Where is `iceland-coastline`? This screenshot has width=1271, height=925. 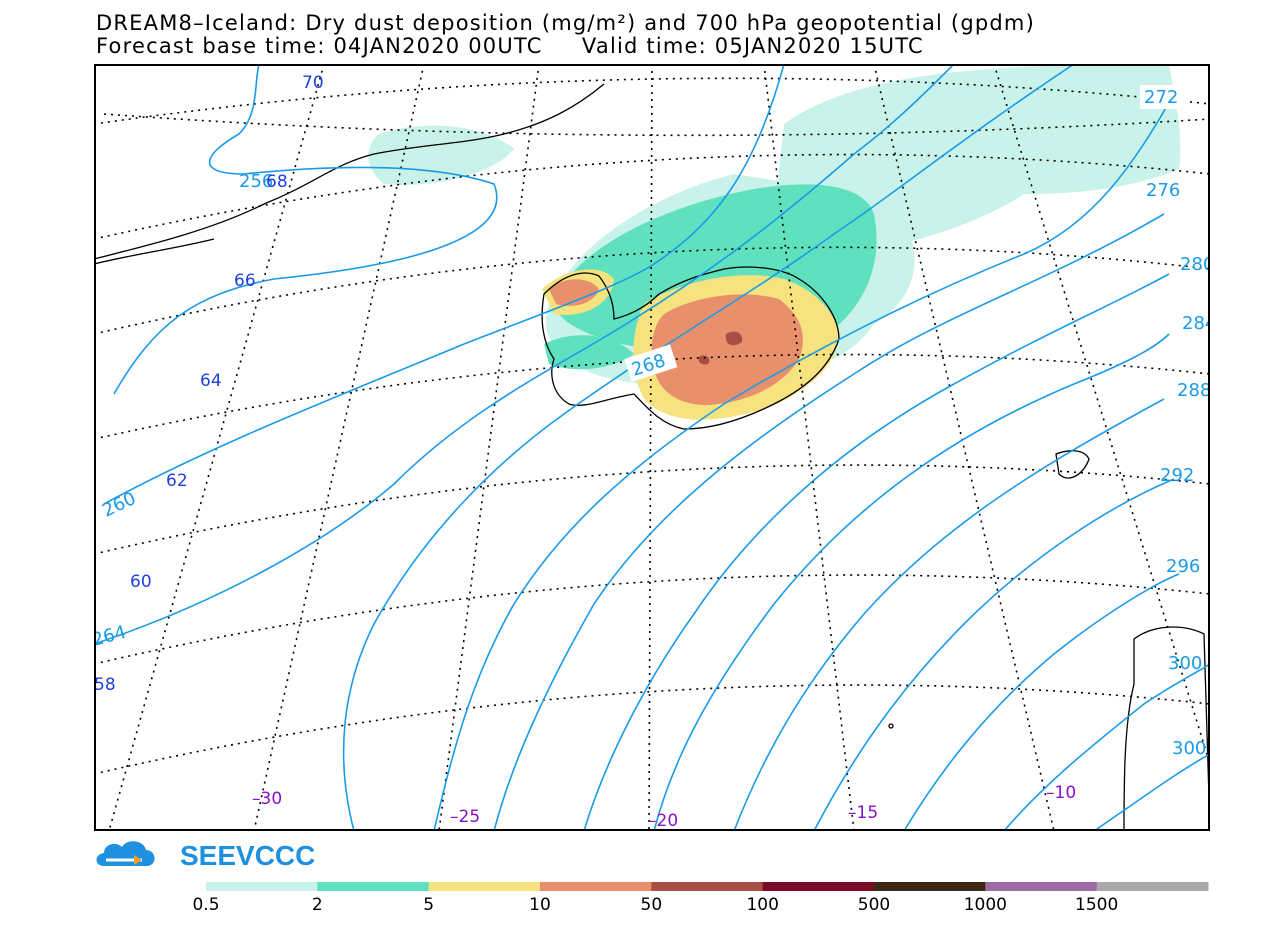 iceland-coastline is located at coordinates (690, 348).